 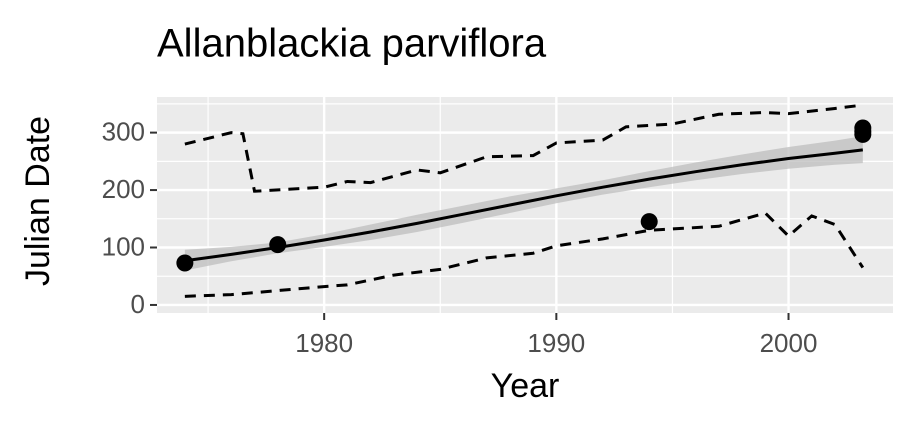 I want to click on x-tick-label: 2000, so click(x=789, y=343).